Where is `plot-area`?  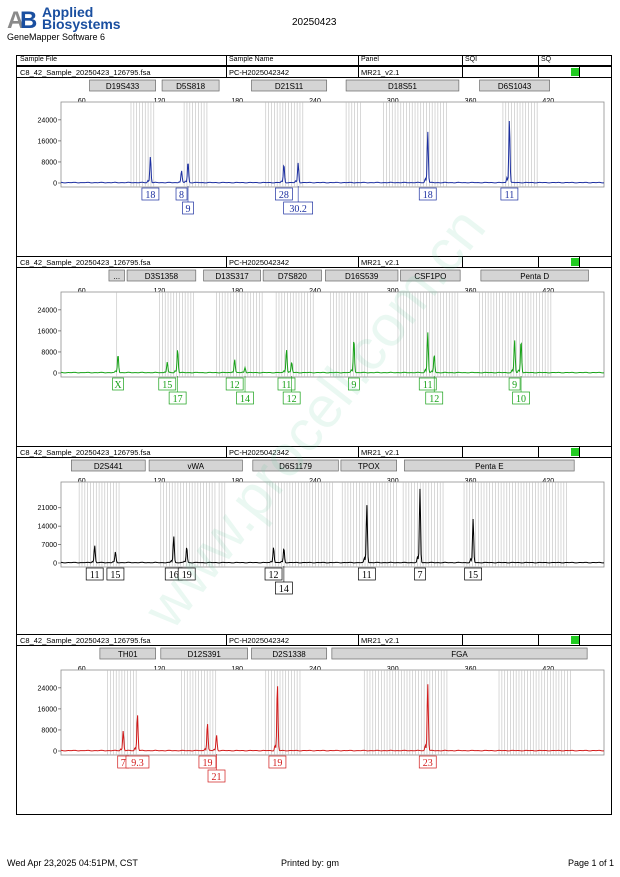
plot-area is located at coordinates (332, 712).